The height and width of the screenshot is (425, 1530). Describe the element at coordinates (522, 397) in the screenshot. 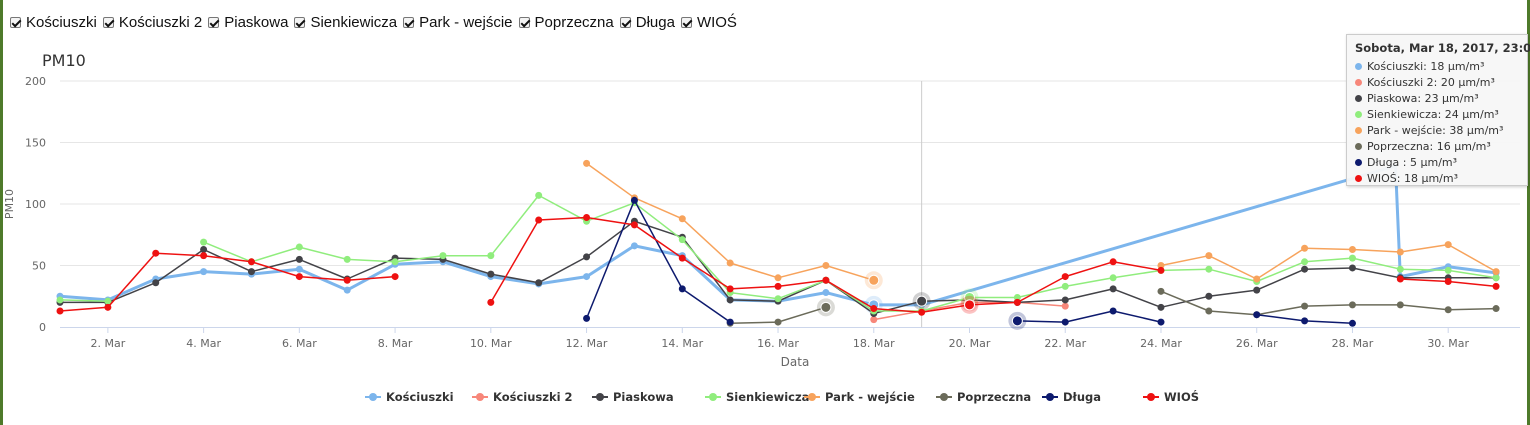

I see `legend-item-kosciuszki-2: Kościuszki 2` at that location.